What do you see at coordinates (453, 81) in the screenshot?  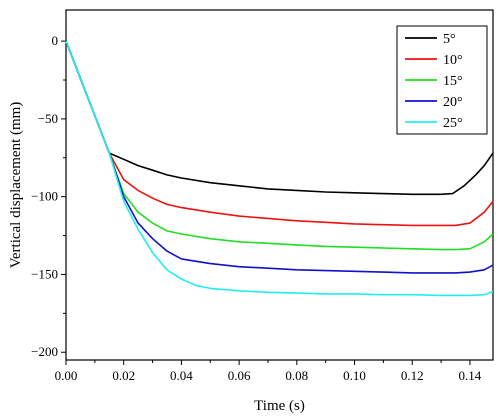 I see `legend-label-3: 15°` at bounding box center [453, 81].